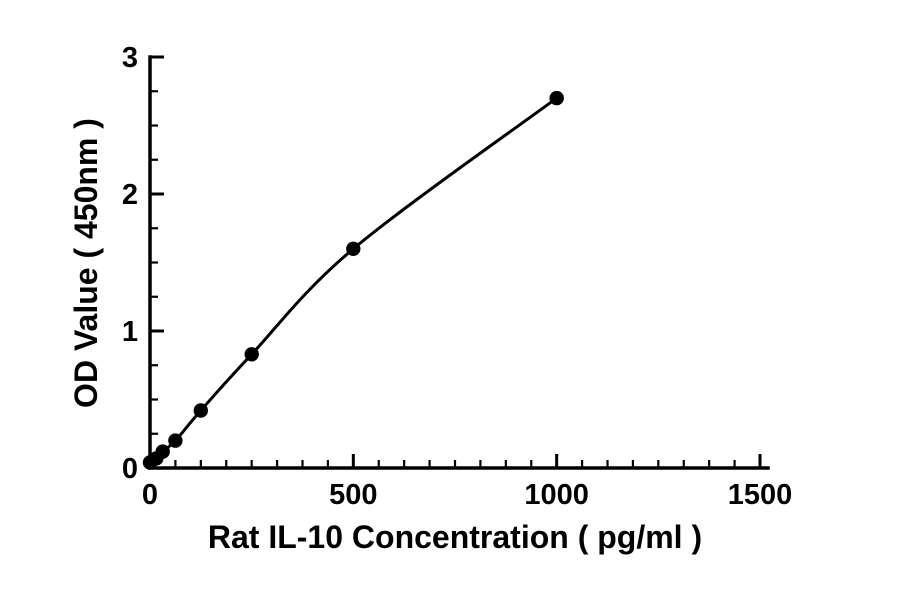 The height and width of the screenshot is (594, 900). I want to click on x-tick-label: 500, so click(353, 495).